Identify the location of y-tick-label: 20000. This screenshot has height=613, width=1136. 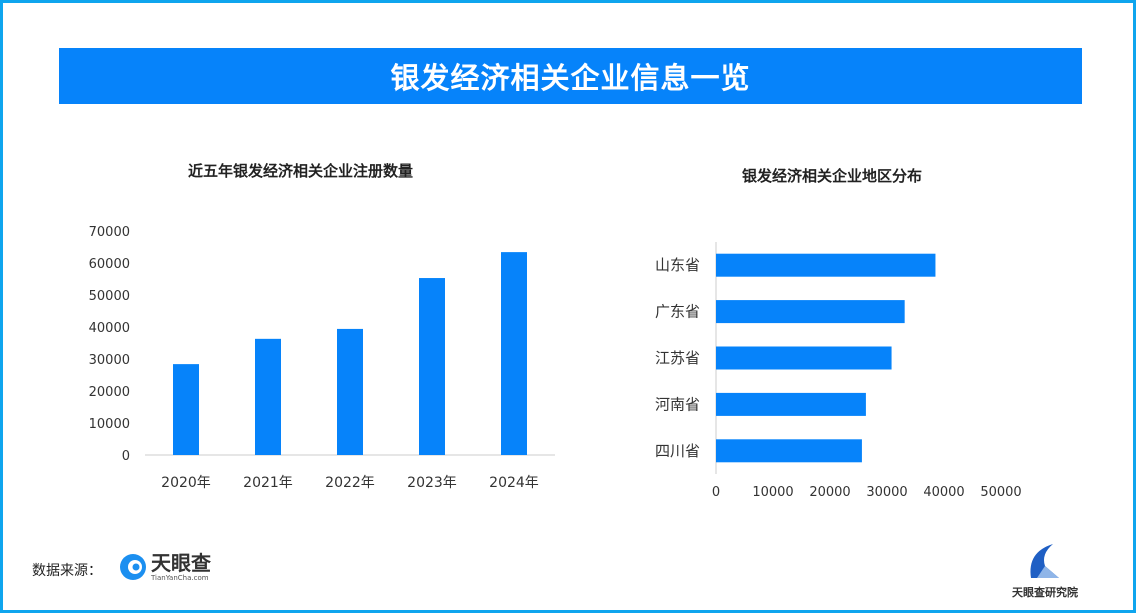
(109, 392).